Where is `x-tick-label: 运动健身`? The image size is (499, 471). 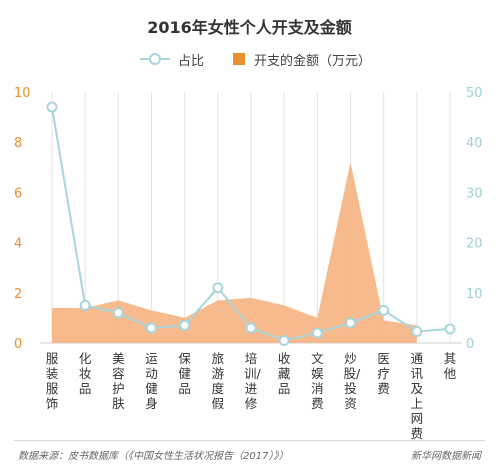
x-tick-label: 运动健身 is located at coordinates (151, 381).